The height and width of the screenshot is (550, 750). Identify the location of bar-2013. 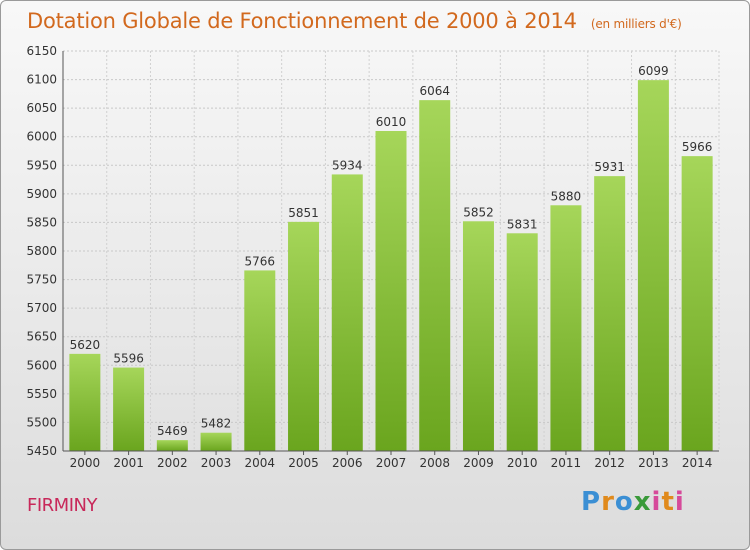
(653, 266).